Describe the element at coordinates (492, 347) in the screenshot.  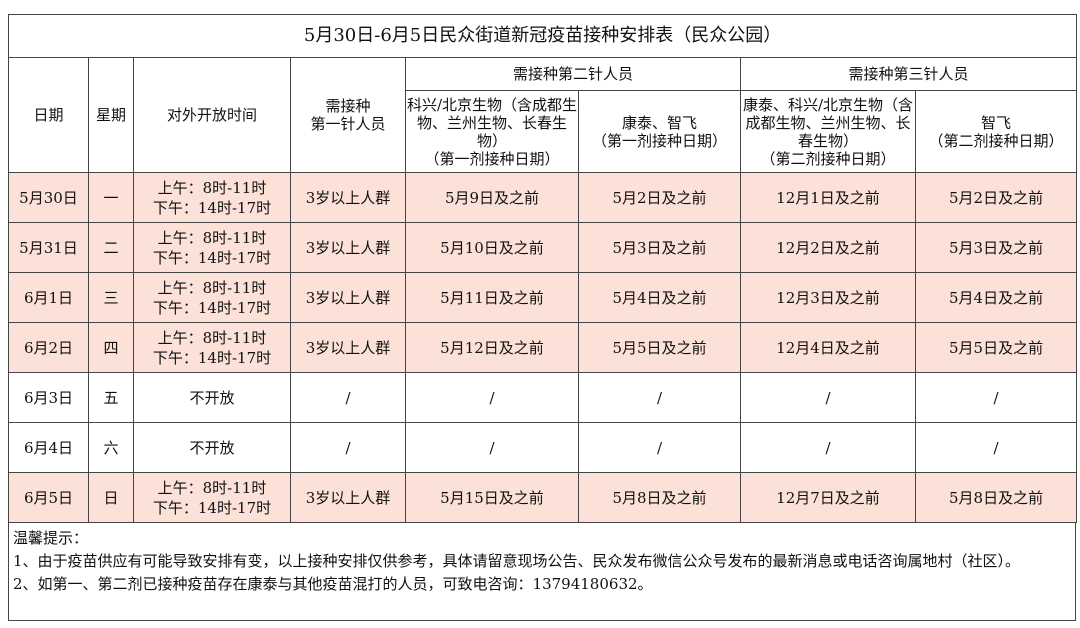
I see `cell-second-a: 5月12日及之前` at that location.